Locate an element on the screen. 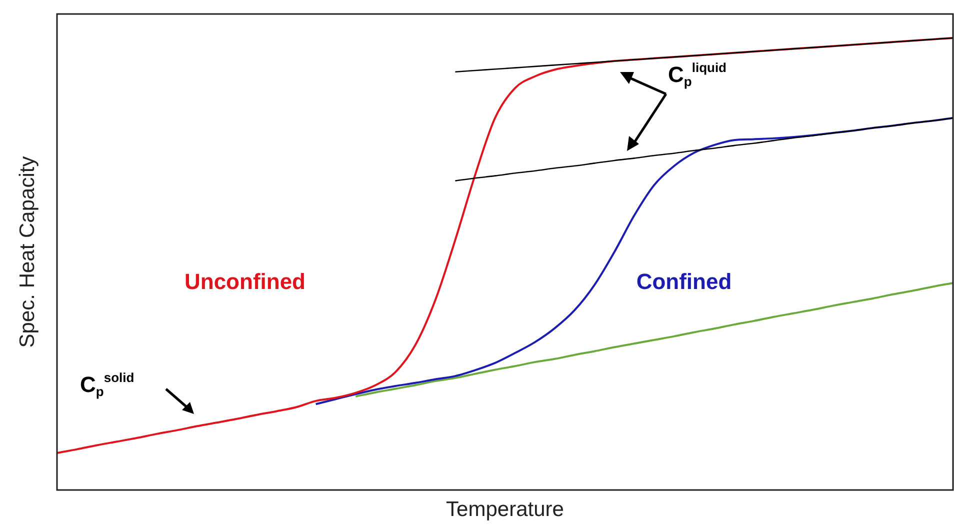 Image resolution: width=954 pixels, height=526 pixels. x-axis-title: Temperature is located at coordinates (505, 510).